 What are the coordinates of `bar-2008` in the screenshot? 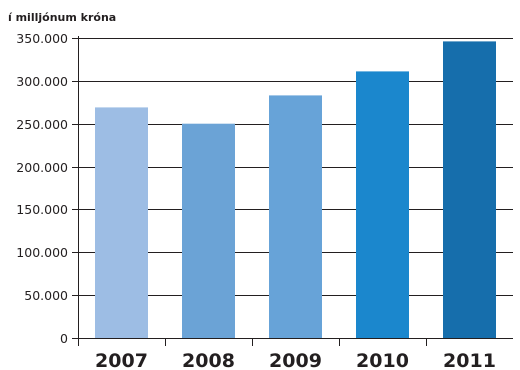 It's located at (208, 230).